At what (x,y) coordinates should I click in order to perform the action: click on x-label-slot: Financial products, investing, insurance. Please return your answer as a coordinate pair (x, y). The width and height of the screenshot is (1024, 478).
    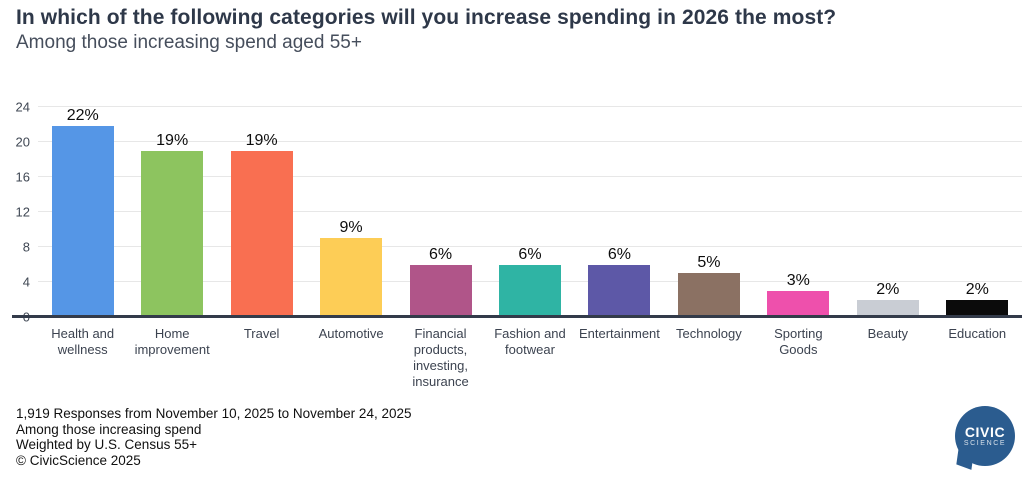
    Looking at the image, I should click on (440, 358).